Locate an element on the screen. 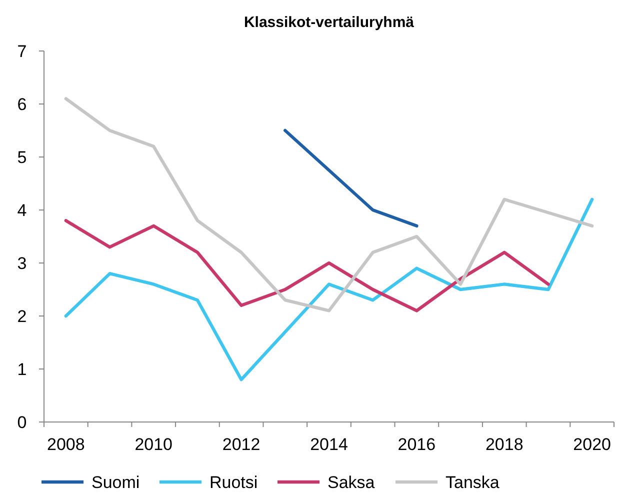 The image size is (619, 498). y-tick-label: 6 is located at coordinates (22, 104).